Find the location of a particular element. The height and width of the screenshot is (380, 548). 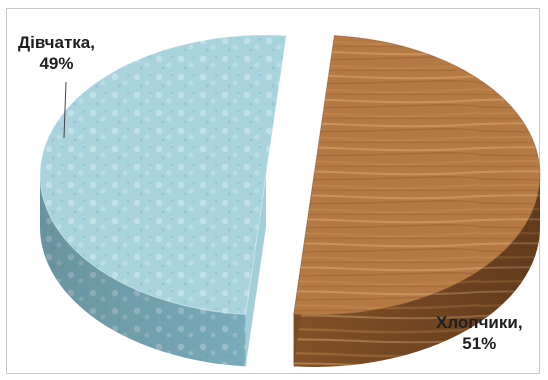

label-boys: Хлопчики, 51% is located at coordinates (479, 333).